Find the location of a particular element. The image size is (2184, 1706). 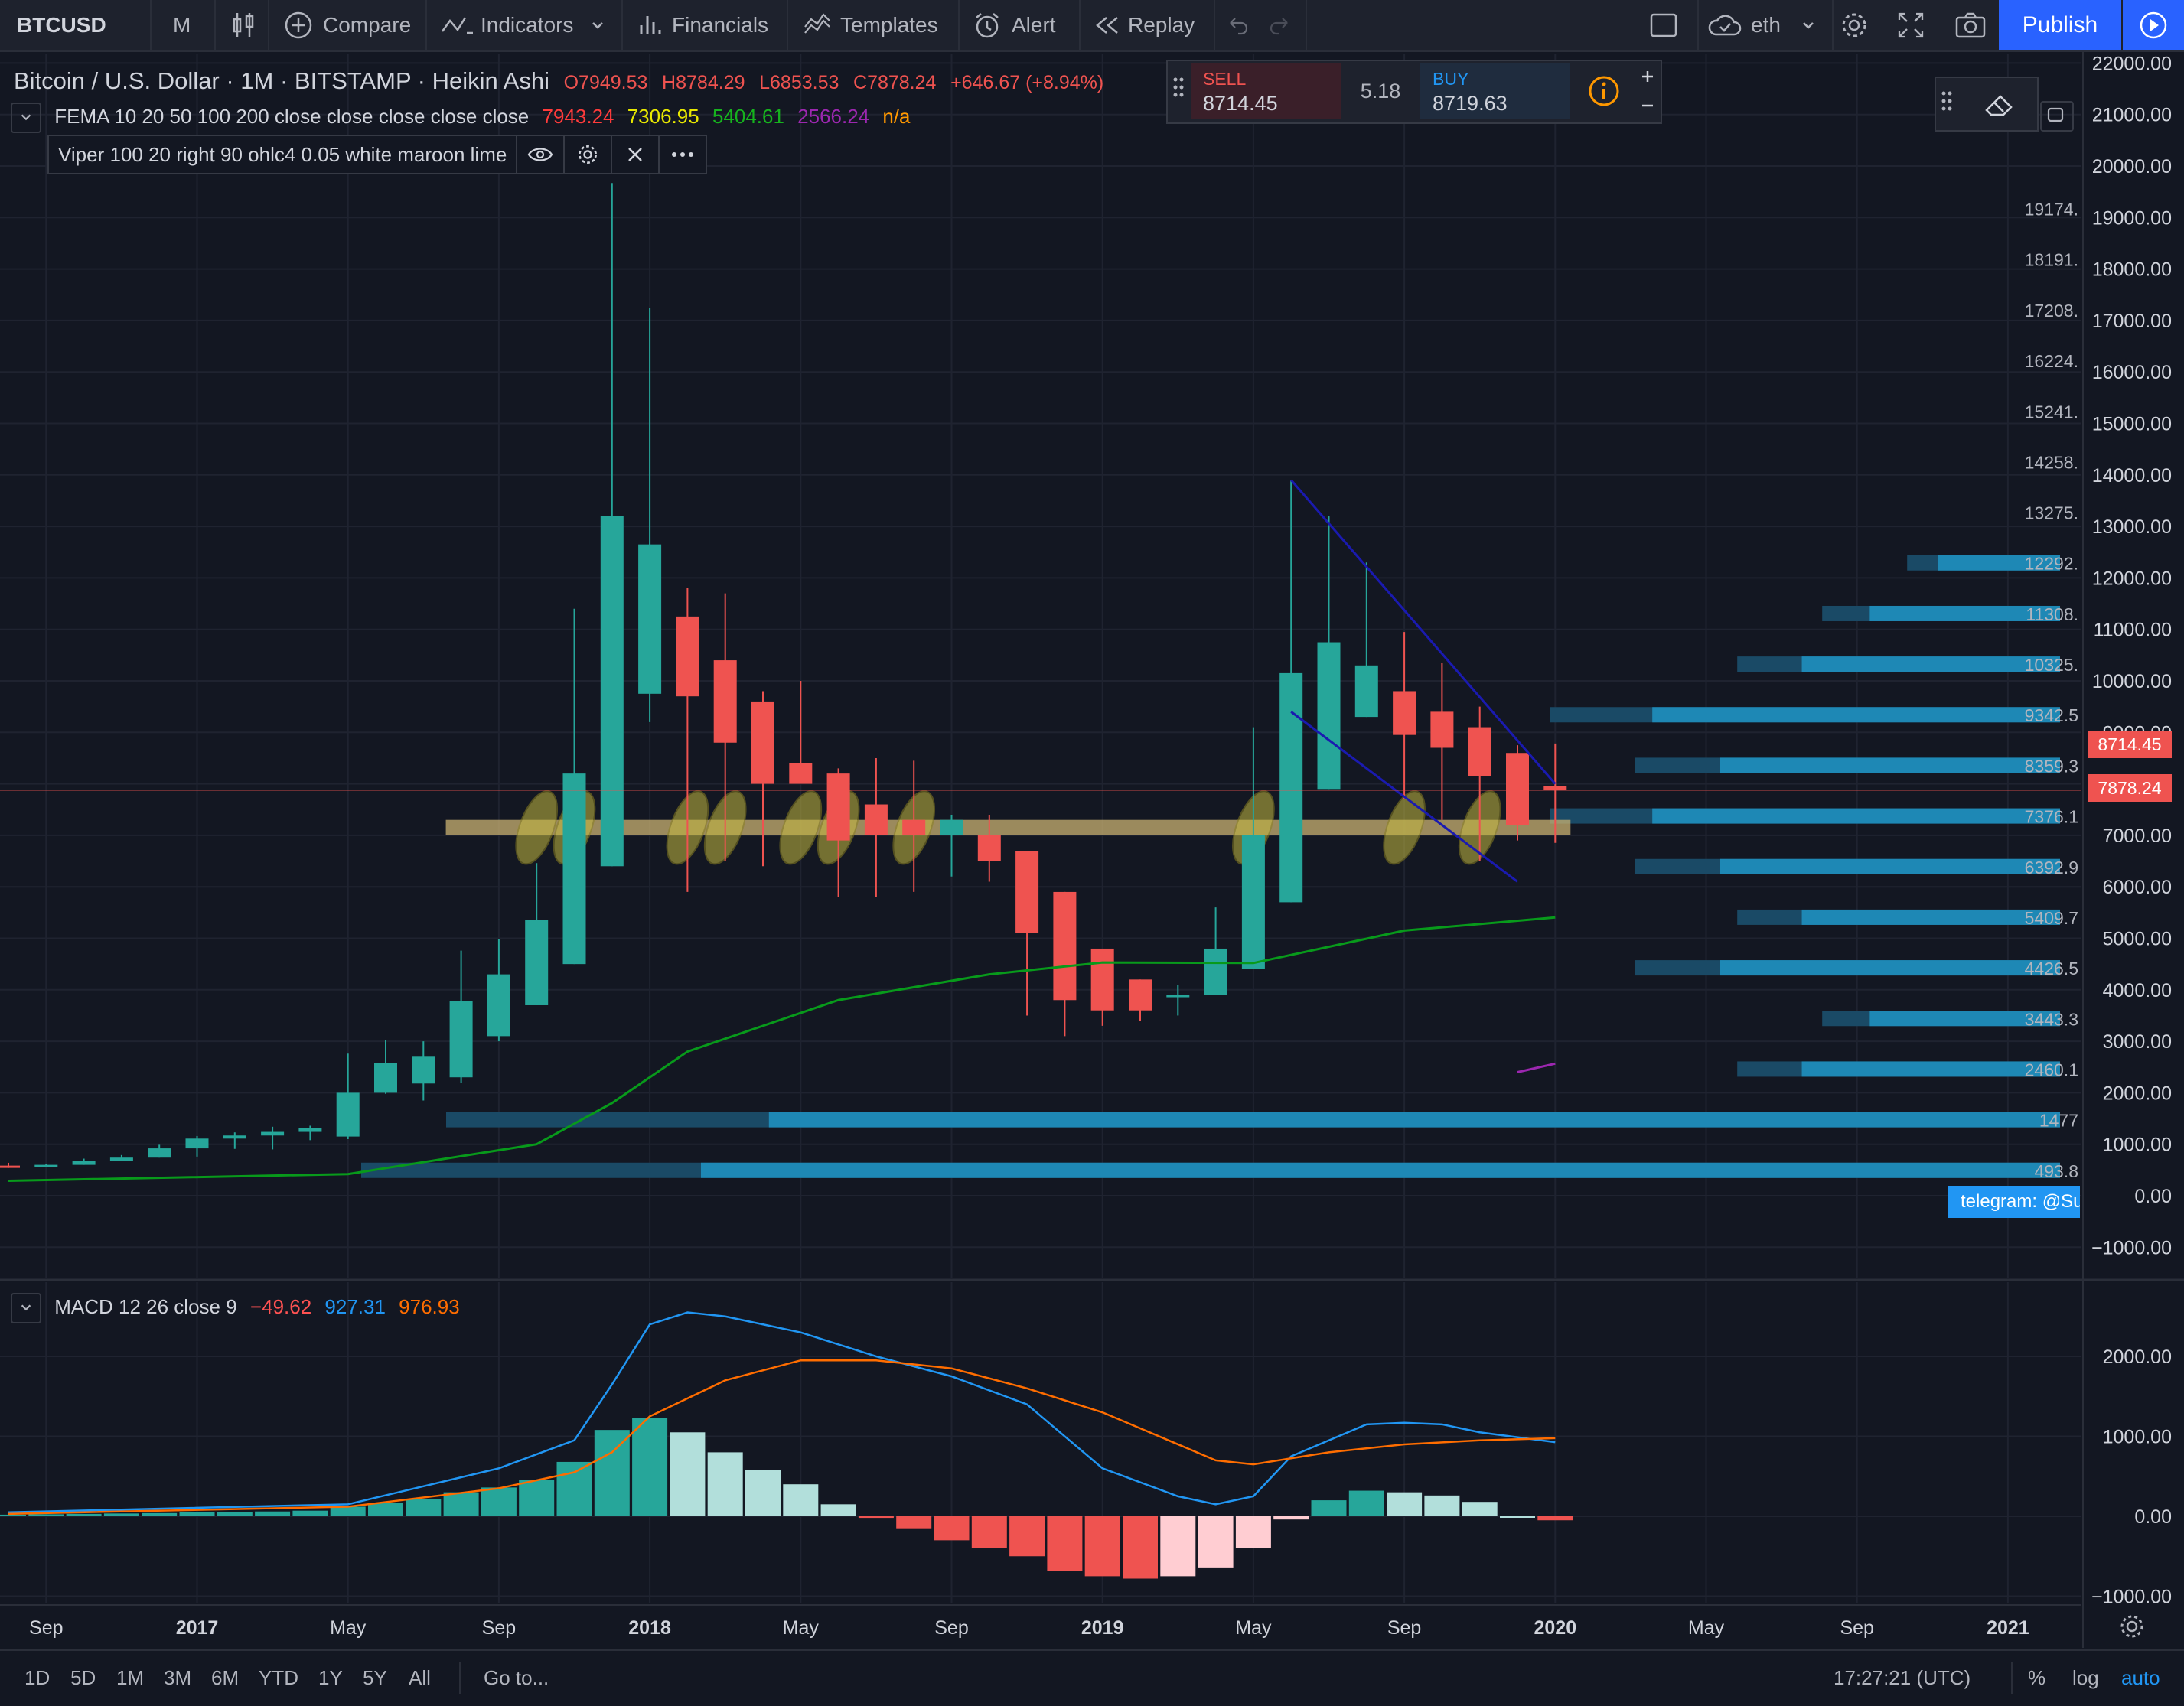

sell-button: SELL 8714.45 is located at coordinates (1266, 91).